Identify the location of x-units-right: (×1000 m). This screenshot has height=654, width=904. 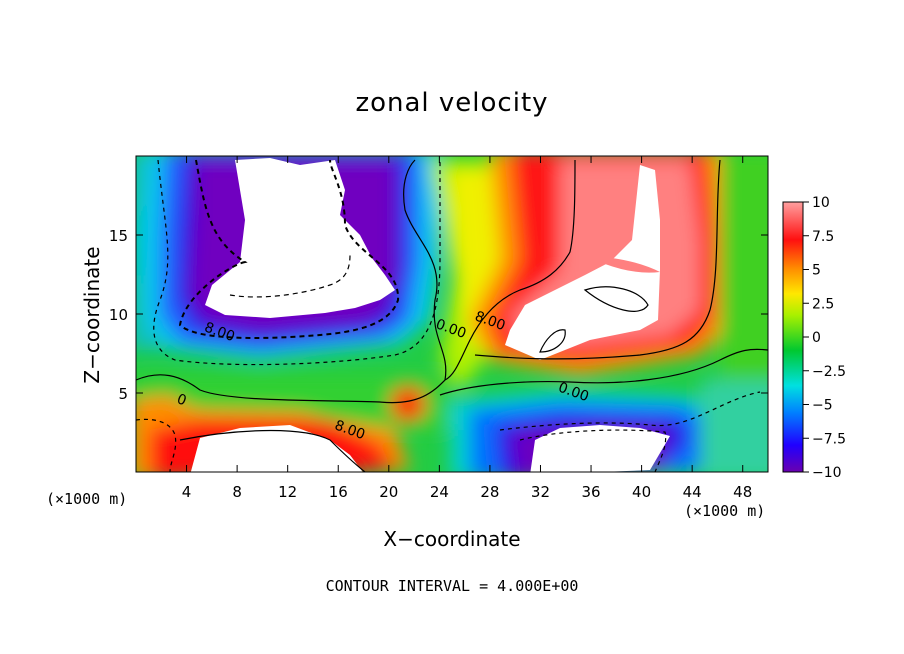
(725, 511).